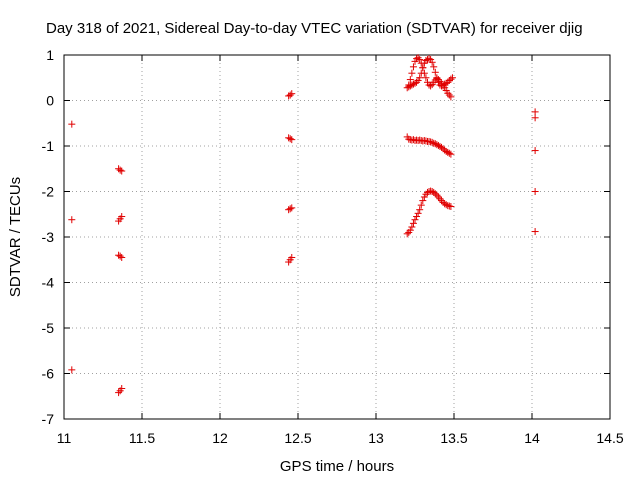 This screenshot has height=480, width=640. Describe the element at coordinates (453, 438) in the screenshot. I see `x-tick-label: 13.5` at that location.